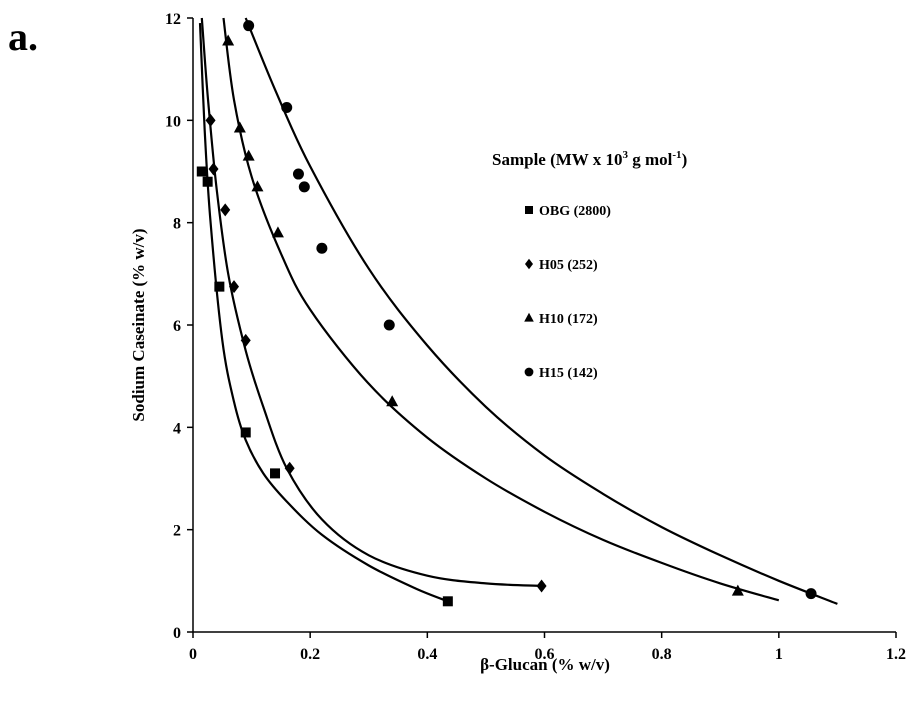 The width and height of the screenshot is (914, 704). Describe the element at coordinates (529, 317) in the screenshot. I see `legend-marker-triangle` at that location.